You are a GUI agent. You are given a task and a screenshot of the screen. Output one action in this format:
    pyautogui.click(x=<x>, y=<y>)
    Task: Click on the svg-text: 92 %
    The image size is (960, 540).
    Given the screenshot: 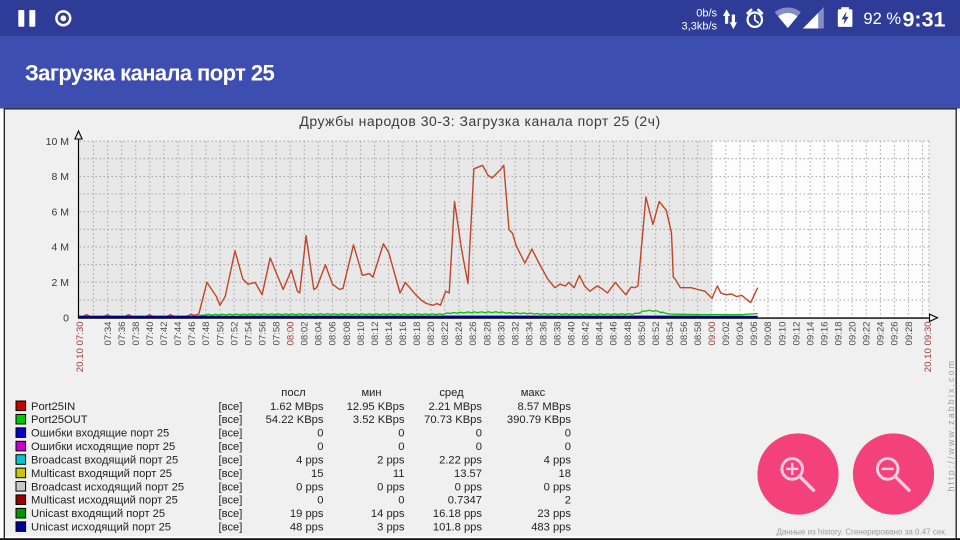 What is the action you would take?
    pyautogui.click(x=882, y=19)
    